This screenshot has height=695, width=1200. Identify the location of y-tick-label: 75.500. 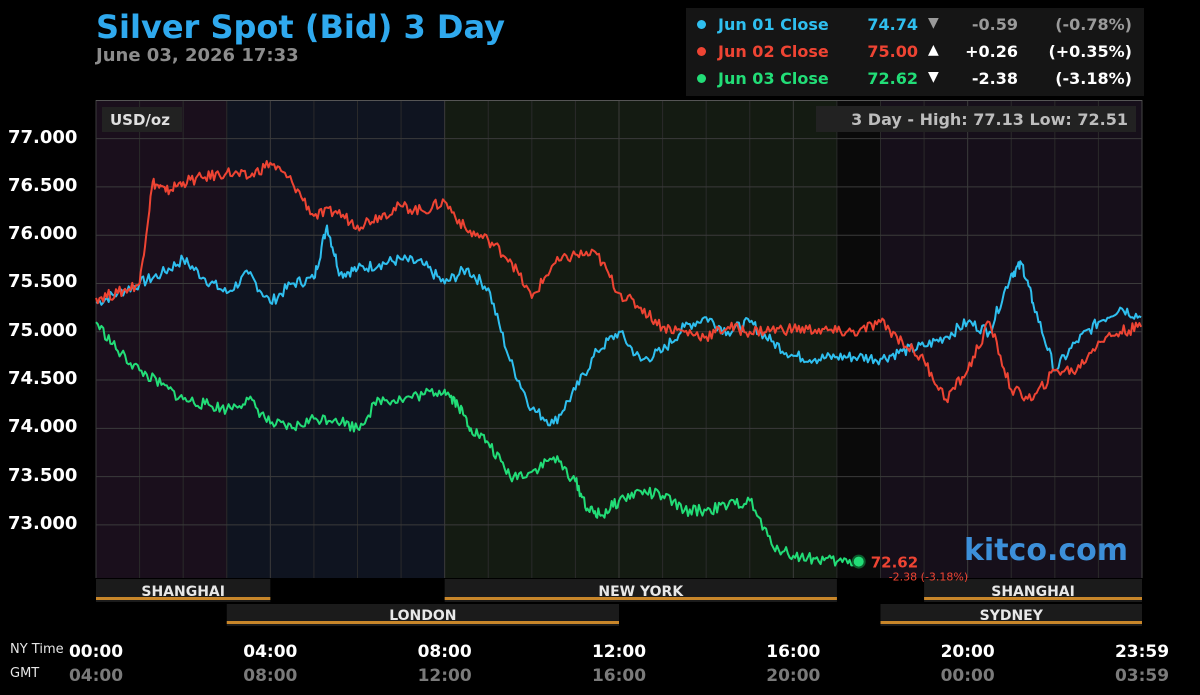
(43, 282).